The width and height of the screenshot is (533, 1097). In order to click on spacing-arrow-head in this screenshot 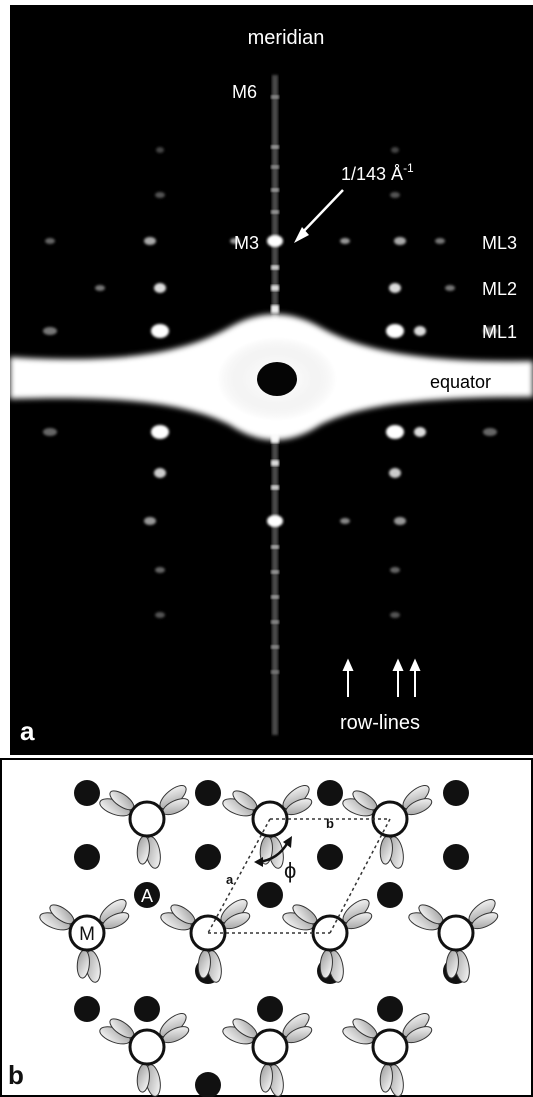, I will do `click(301, 235)`.